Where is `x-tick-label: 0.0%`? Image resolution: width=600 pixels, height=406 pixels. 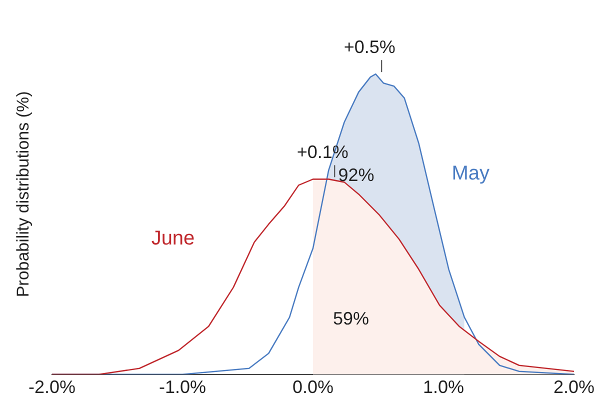
x-tick-label: 0.0% is located at coordinates (313, 387).